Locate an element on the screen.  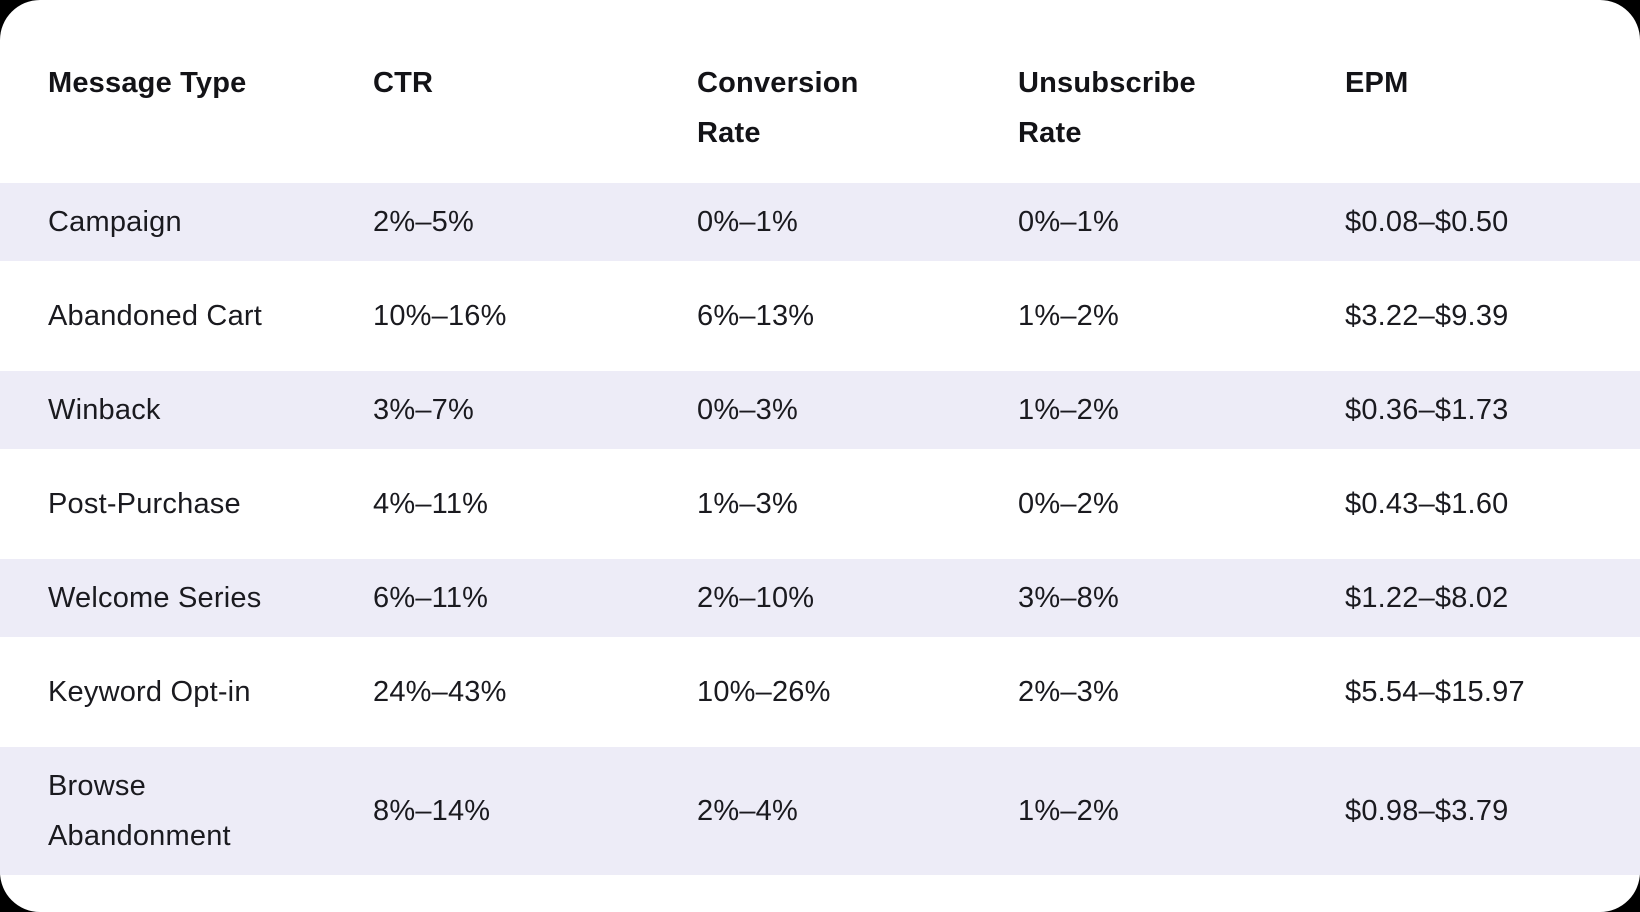
cell-unsubscribe-rate: 2%–3% is located at coordinates (1068, 692).